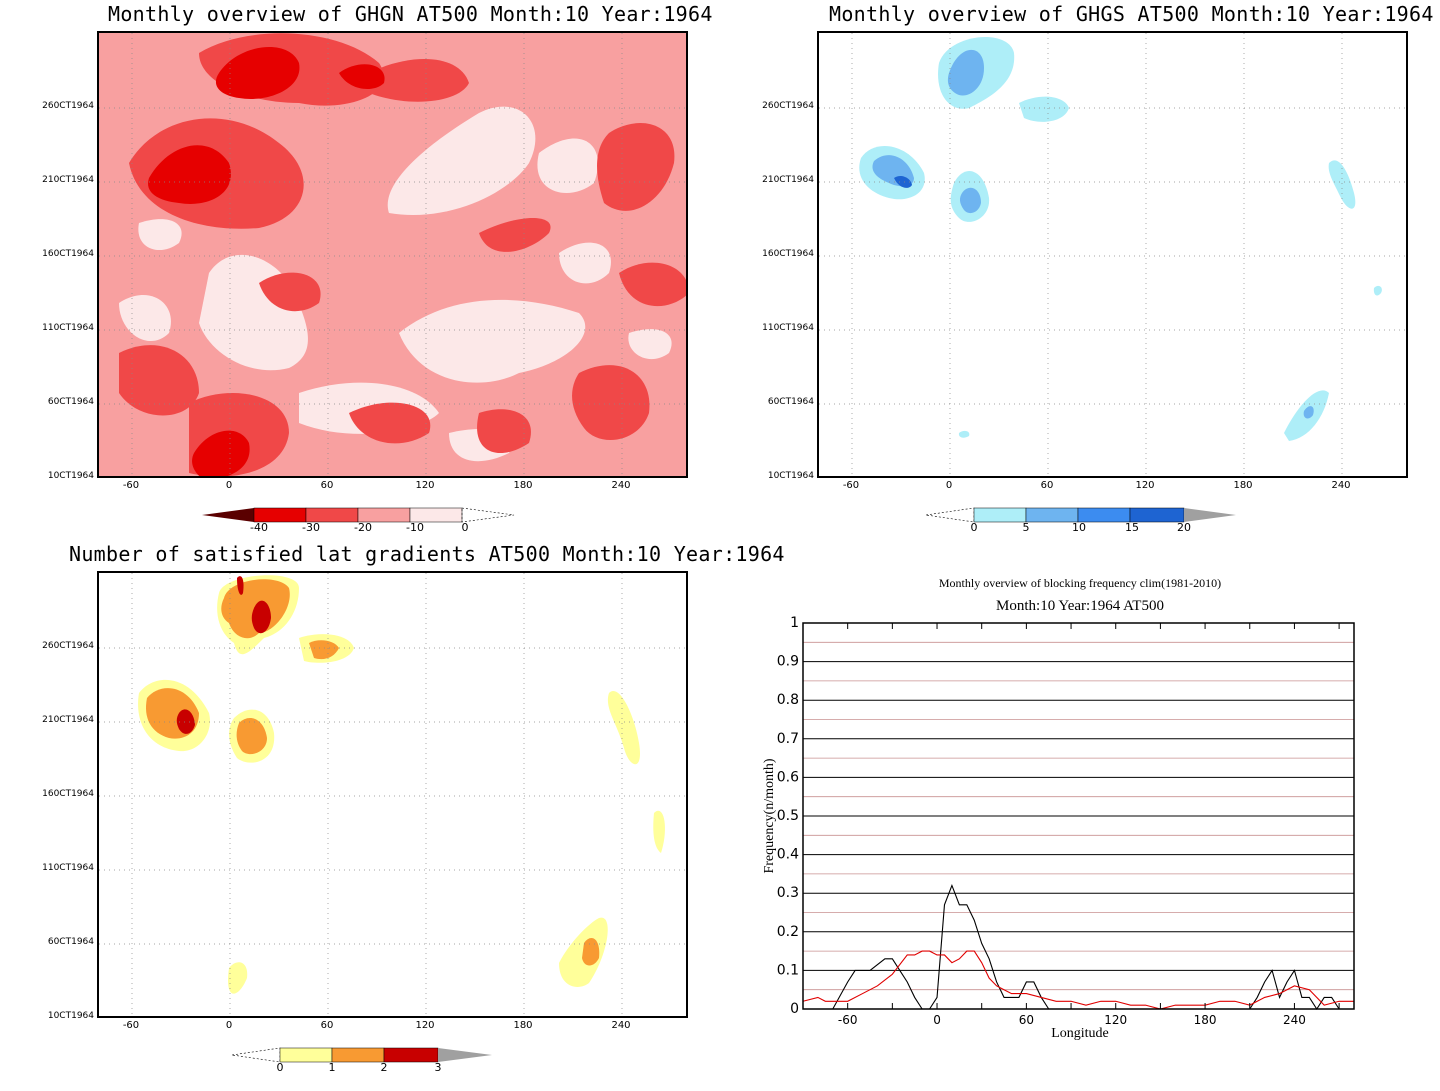 The width and height of the screenshot is (1440, 1091). I want to click on lat-ytick: 110CT1964, so click(68, 868).